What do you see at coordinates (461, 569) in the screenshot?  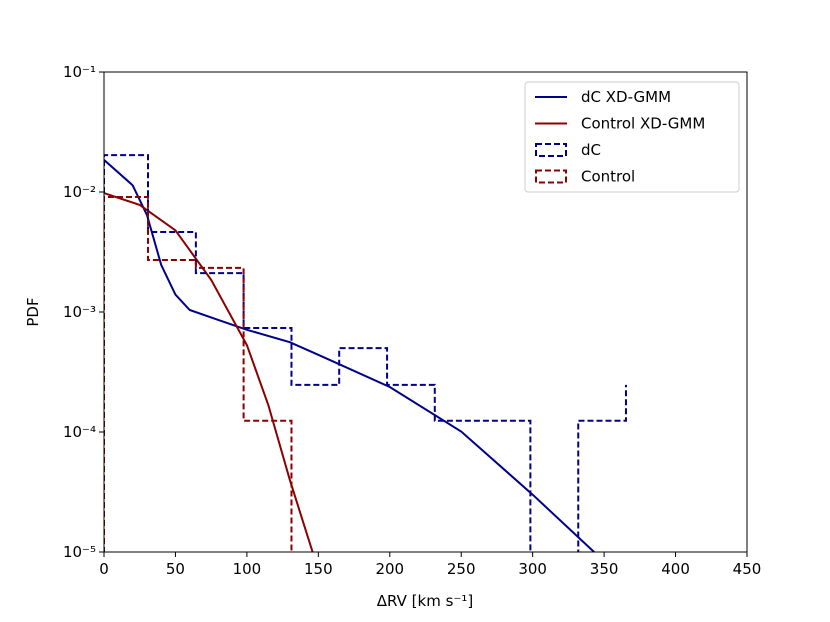 I see `x-tick-label: 250` at bounding box center [461, 569].